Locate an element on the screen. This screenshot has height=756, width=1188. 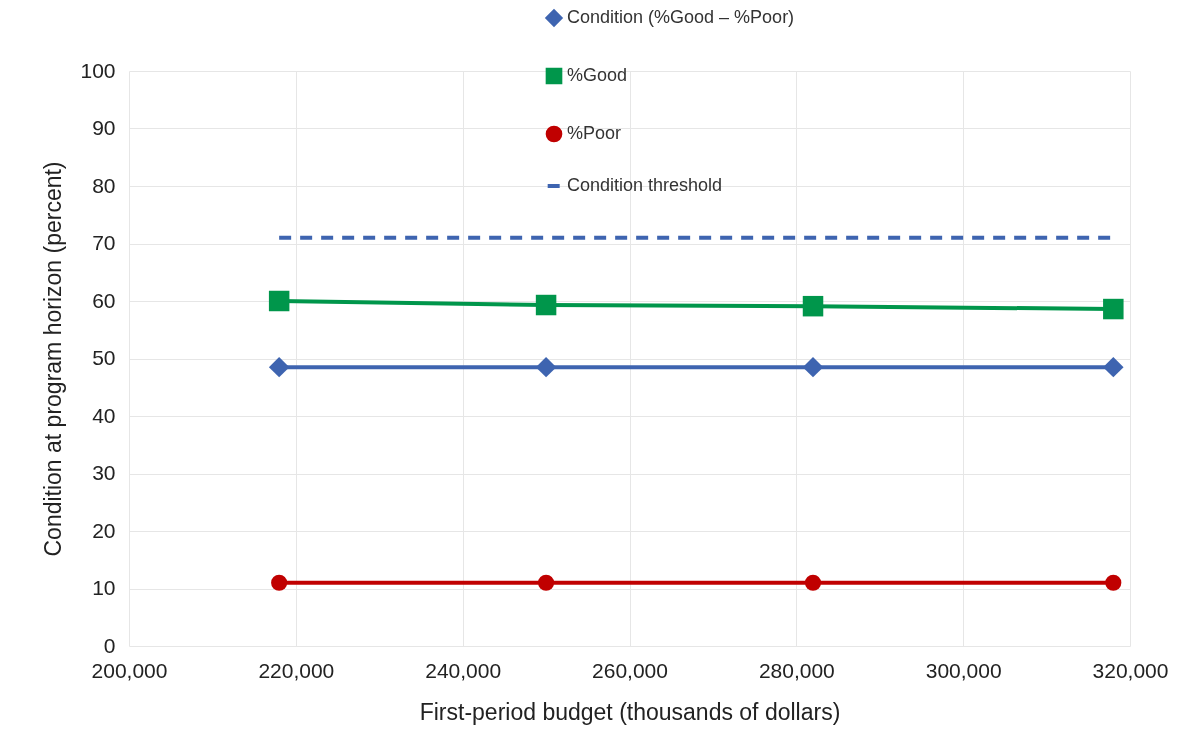
x-tick-label: 320,000 is located at coordinates (1130, 670).